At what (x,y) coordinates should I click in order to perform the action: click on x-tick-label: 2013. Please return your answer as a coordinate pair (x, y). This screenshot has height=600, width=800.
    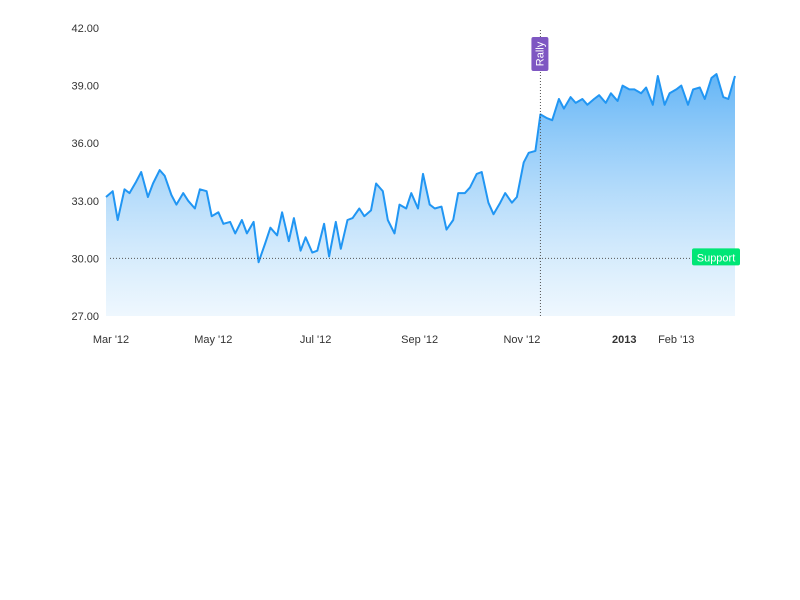
    Looking at the image, I should click on (624, 340).